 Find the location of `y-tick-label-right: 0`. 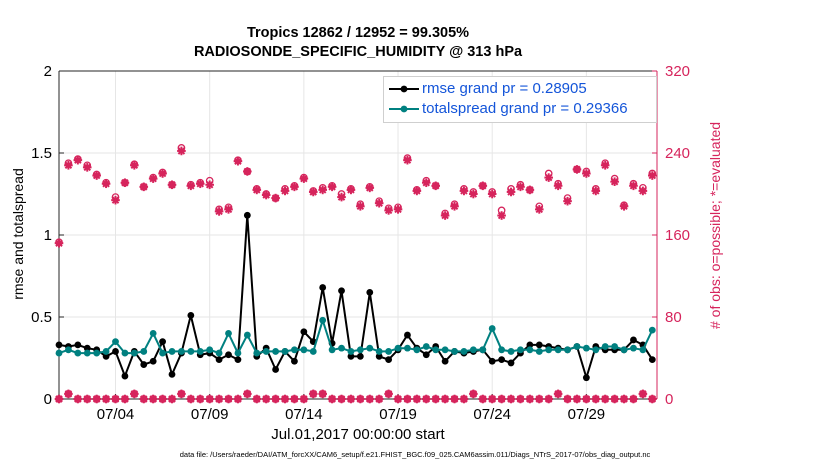

y-tick-label-right: 0 is located at coordinates (669, 399).